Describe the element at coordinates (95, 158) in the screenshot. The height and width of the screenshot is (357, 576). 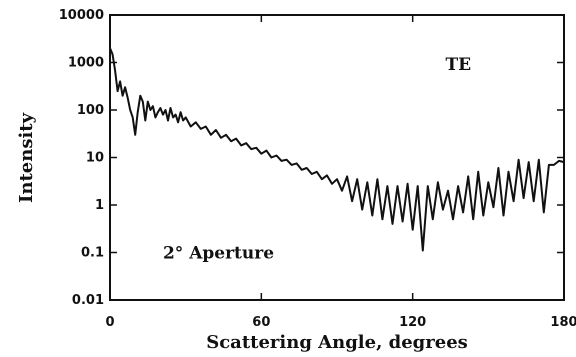
I see `y-tick-label: 10` at that location.